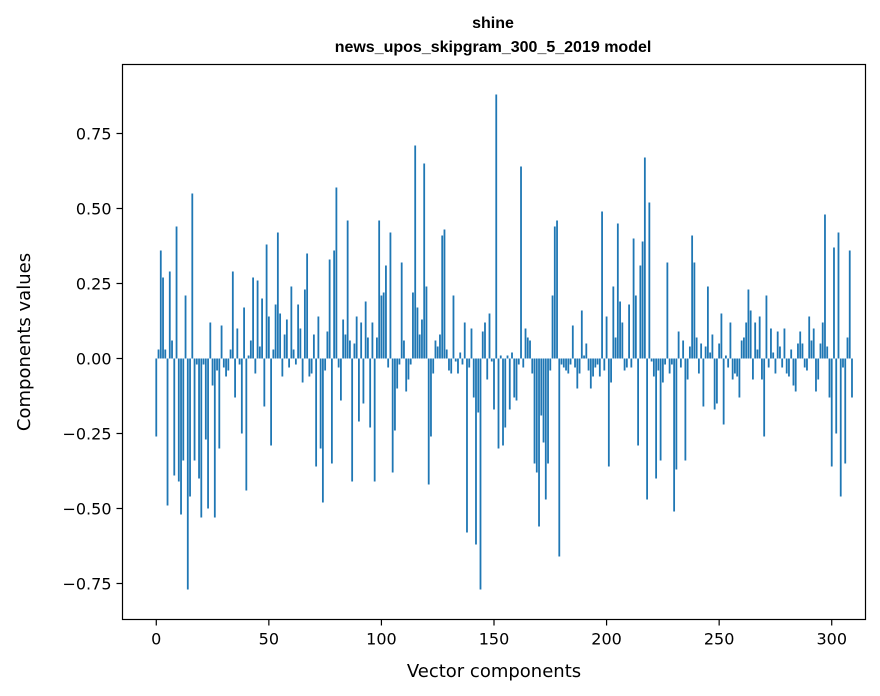  Describe the element at coordinates (719, 639) in the screenshot. I see `x-tick-label: 250` at that location.